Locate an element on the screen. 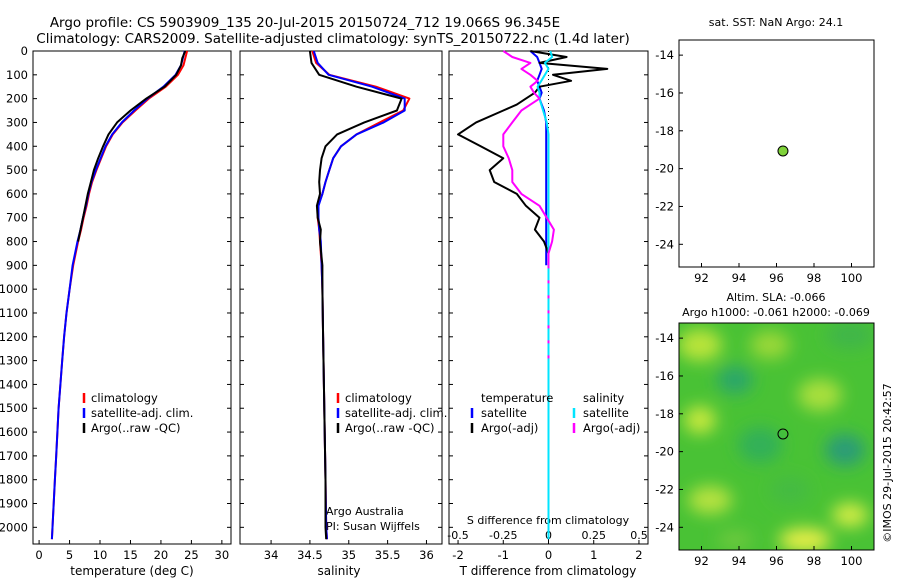  annotation-argo-australia: Argo Australia is located at coordinates (365, 511).